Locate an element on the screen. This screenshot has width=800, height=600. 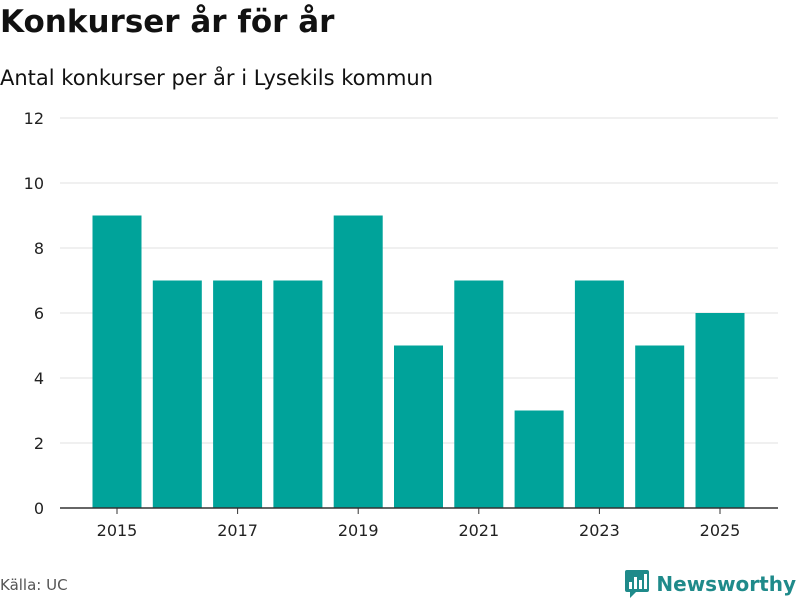
bar-2023 is located at coordinates (599, 394).